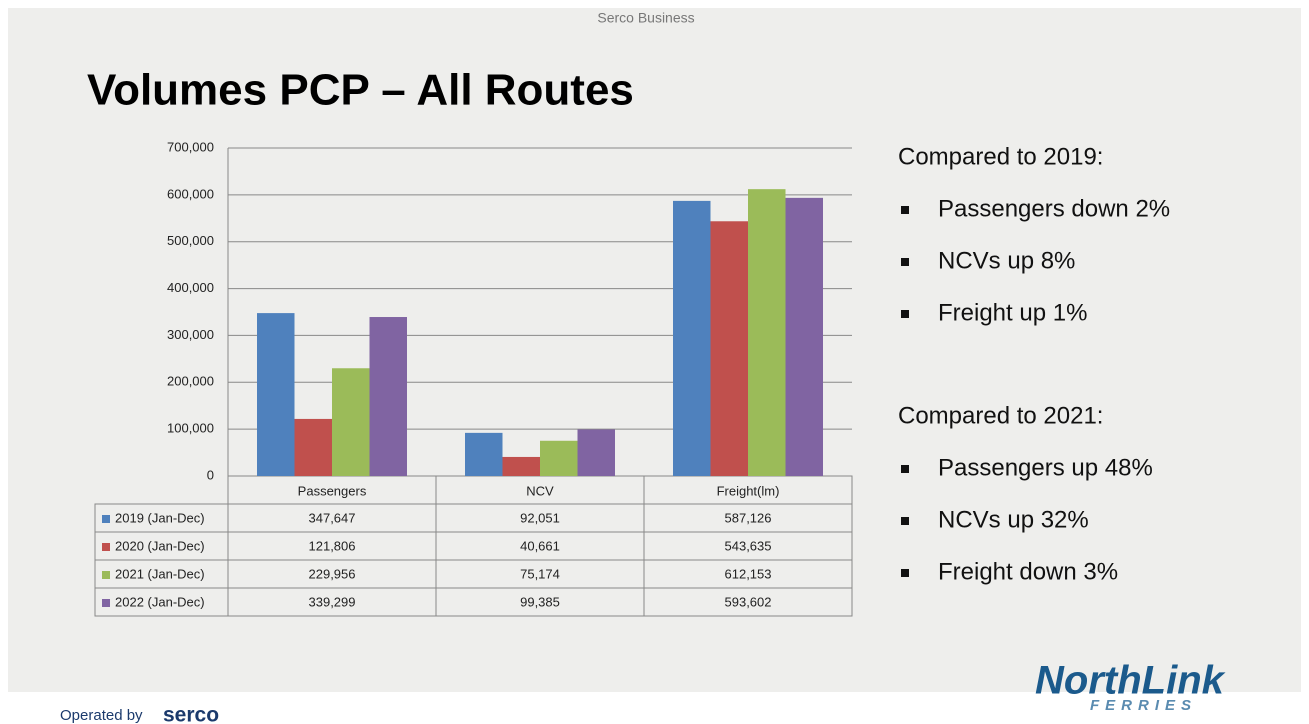 This screenshot has width=1309, height=724. I want to click on table-value: 92,051, so click(540, 517).